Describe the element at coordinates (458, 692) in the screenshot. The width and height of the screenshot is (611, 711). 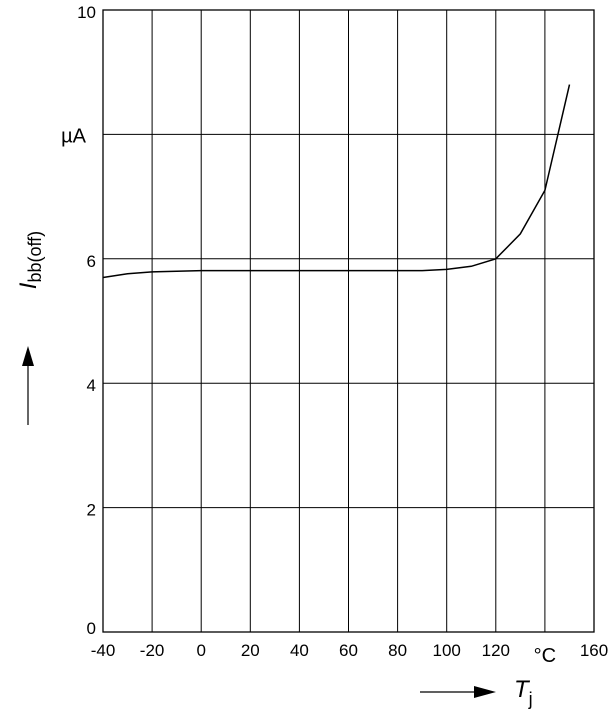
I see `x-axis-arrow` at that location.